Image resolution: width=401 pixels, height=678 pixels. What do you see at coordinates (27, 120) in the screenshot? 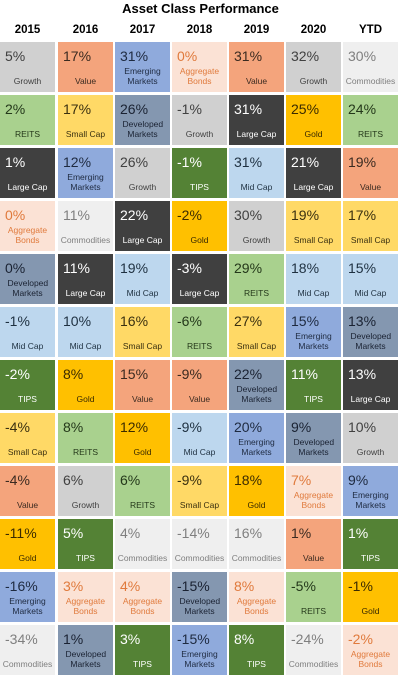
I see `cell-2015-reits: 2% REITS` at bounding box center [27, 120].